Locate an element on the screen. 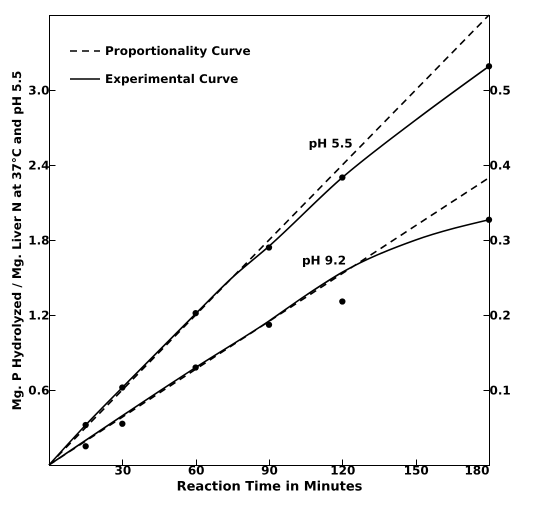 The image size is (546, 523). annotation: pH 9.2 is located at coordinates (324, 260).